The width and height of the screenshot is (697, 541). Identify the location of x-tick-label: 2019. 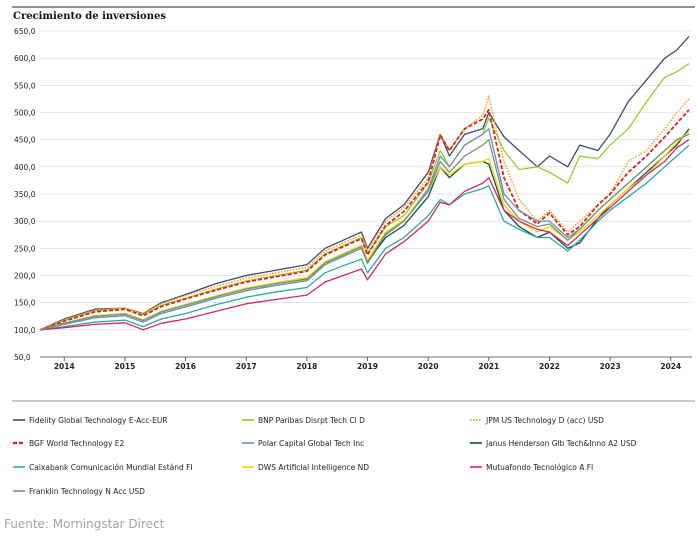
(367, 366).